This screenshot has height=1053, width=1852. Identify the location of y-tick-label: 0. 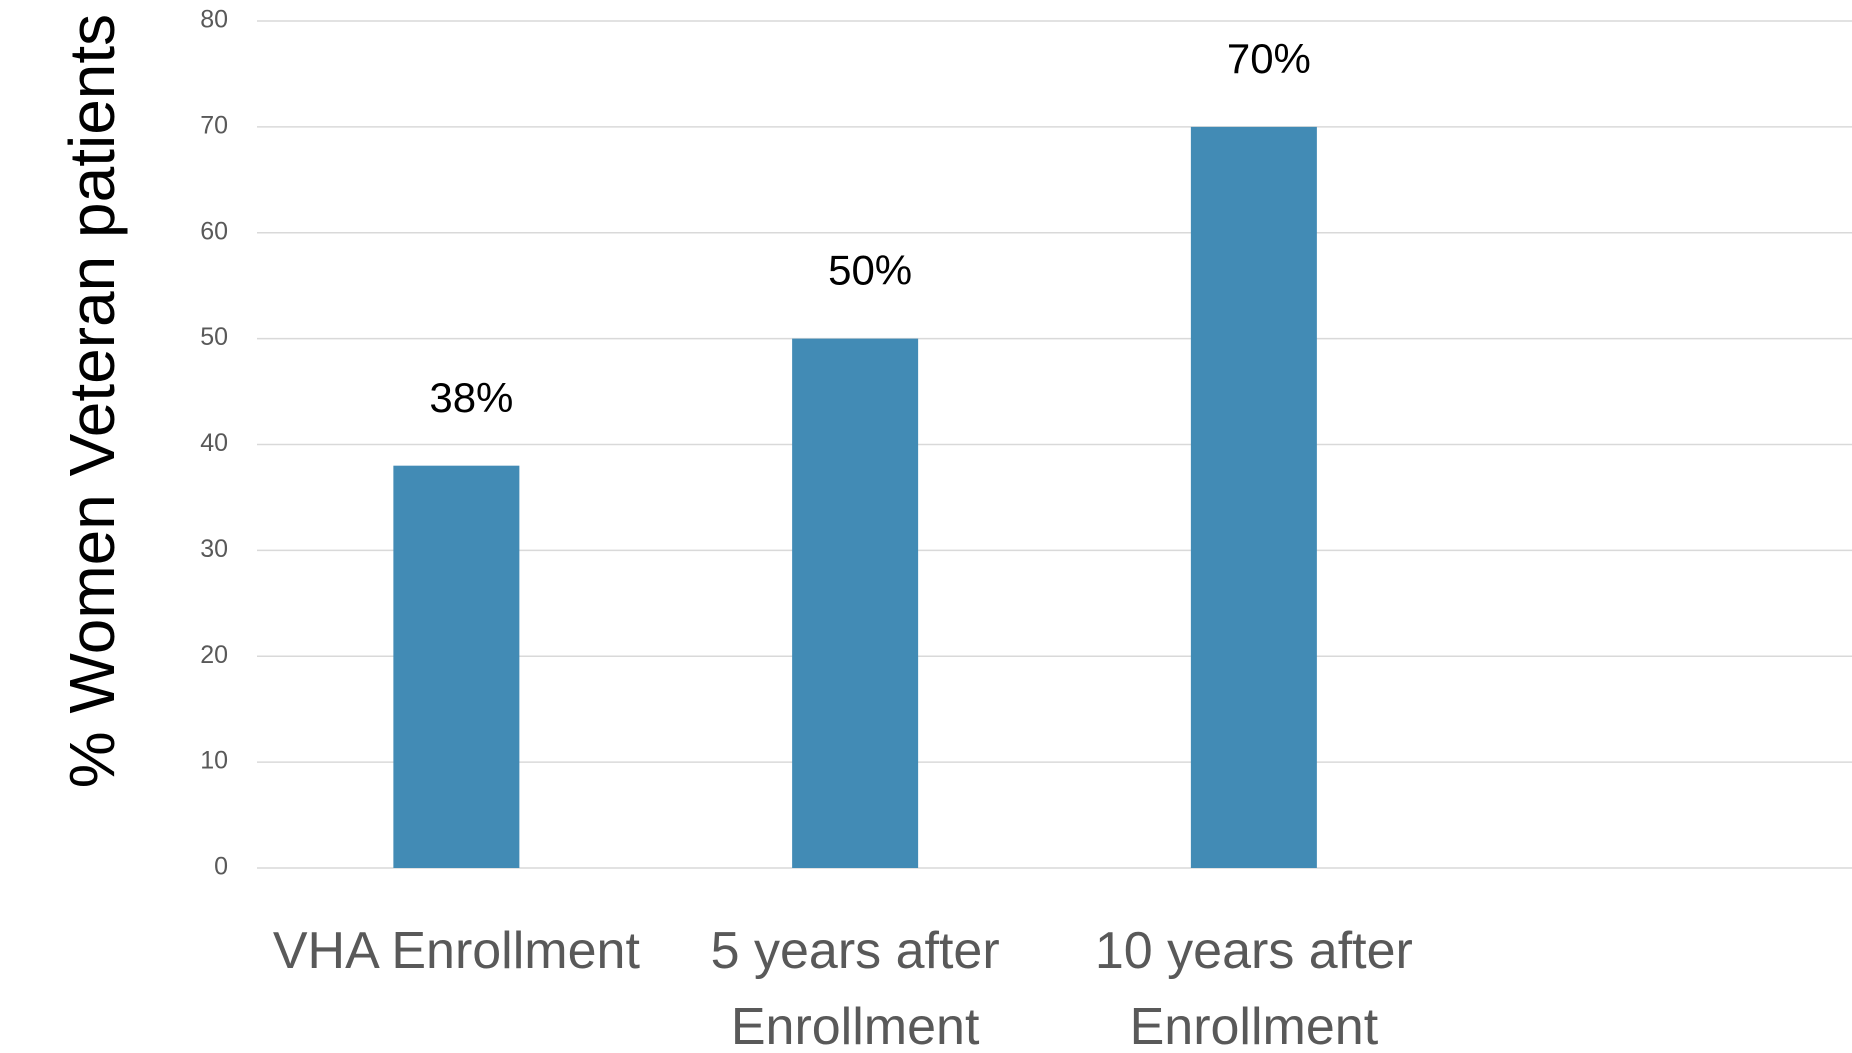
(221, 867).